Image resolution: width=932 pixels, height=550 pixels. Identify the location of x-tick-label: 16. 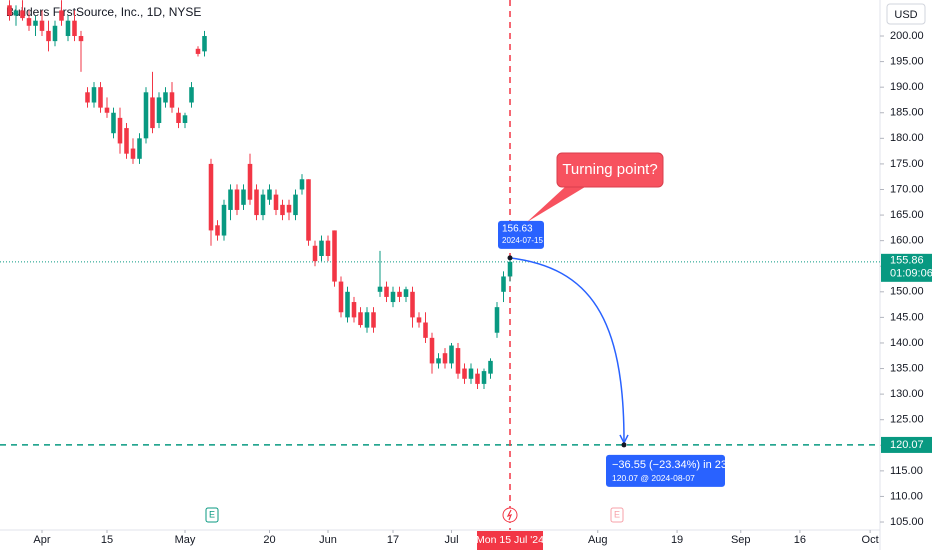
(800, 540).